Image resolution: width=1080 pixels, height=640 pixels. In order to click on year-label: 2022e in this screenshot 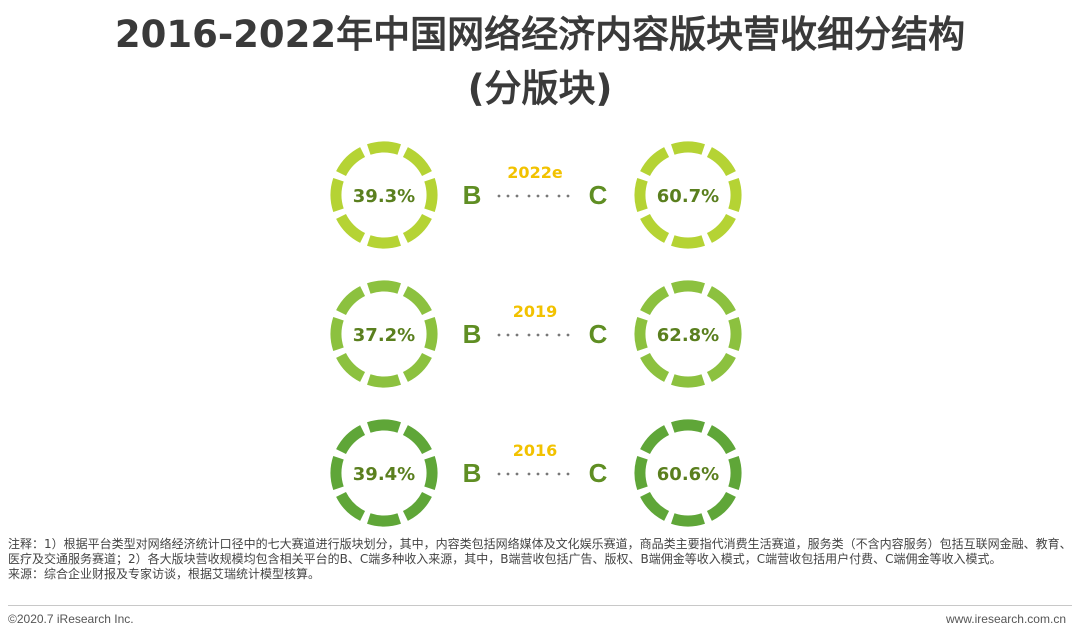, I will do `click(535, 172)`.